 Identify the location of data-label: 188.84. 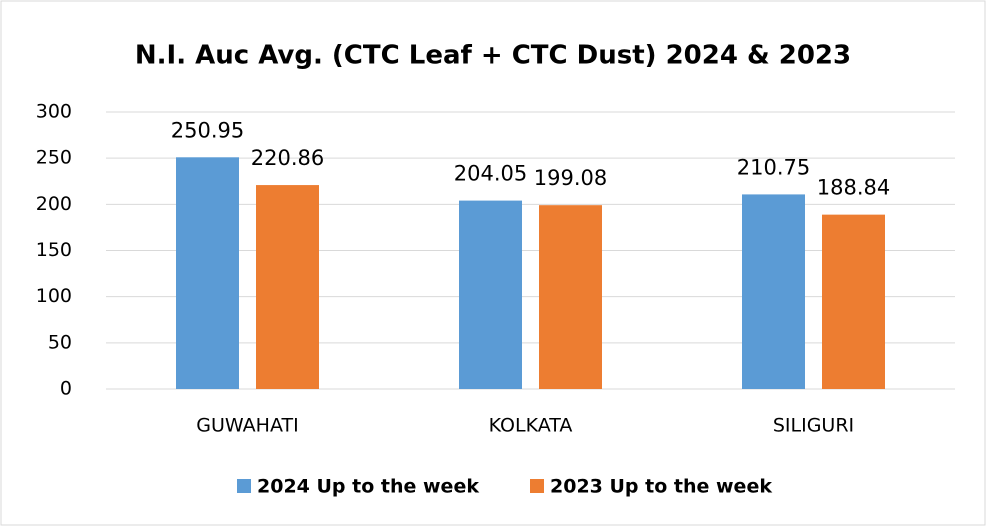
(853, 188).